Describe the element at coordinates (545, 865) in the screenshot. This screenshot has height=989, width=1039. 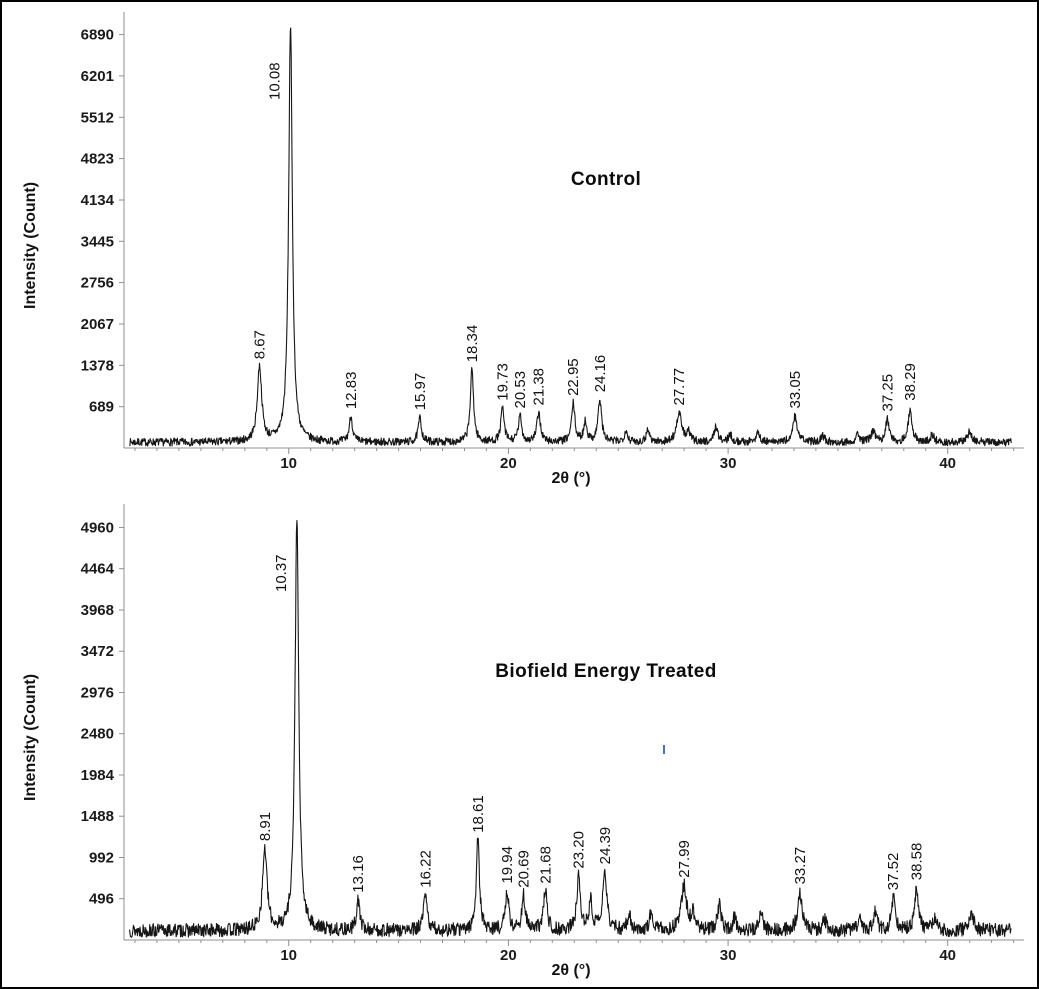
I see `peak-label: 21.68` at that location.